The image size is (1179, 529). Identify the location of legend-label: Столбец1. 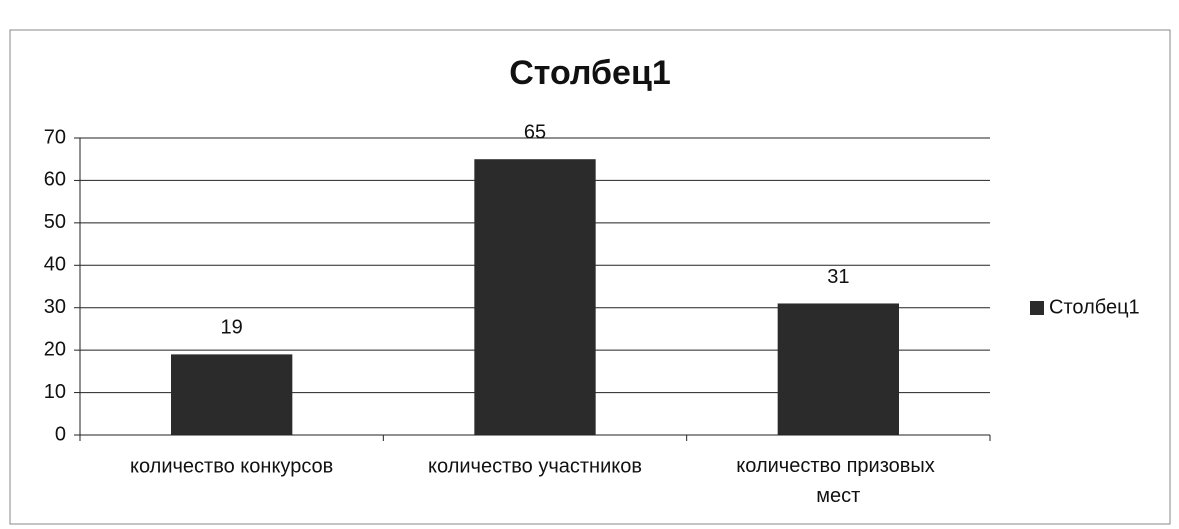
(1094, 307).